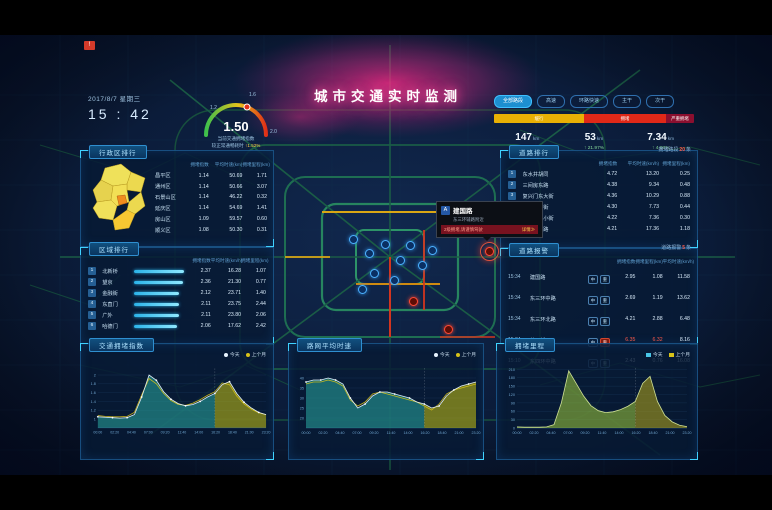  What do you see at coordinates (95, 375) in the screenshot?
I see `svg-text: 2` at bounding box center [95, 375].